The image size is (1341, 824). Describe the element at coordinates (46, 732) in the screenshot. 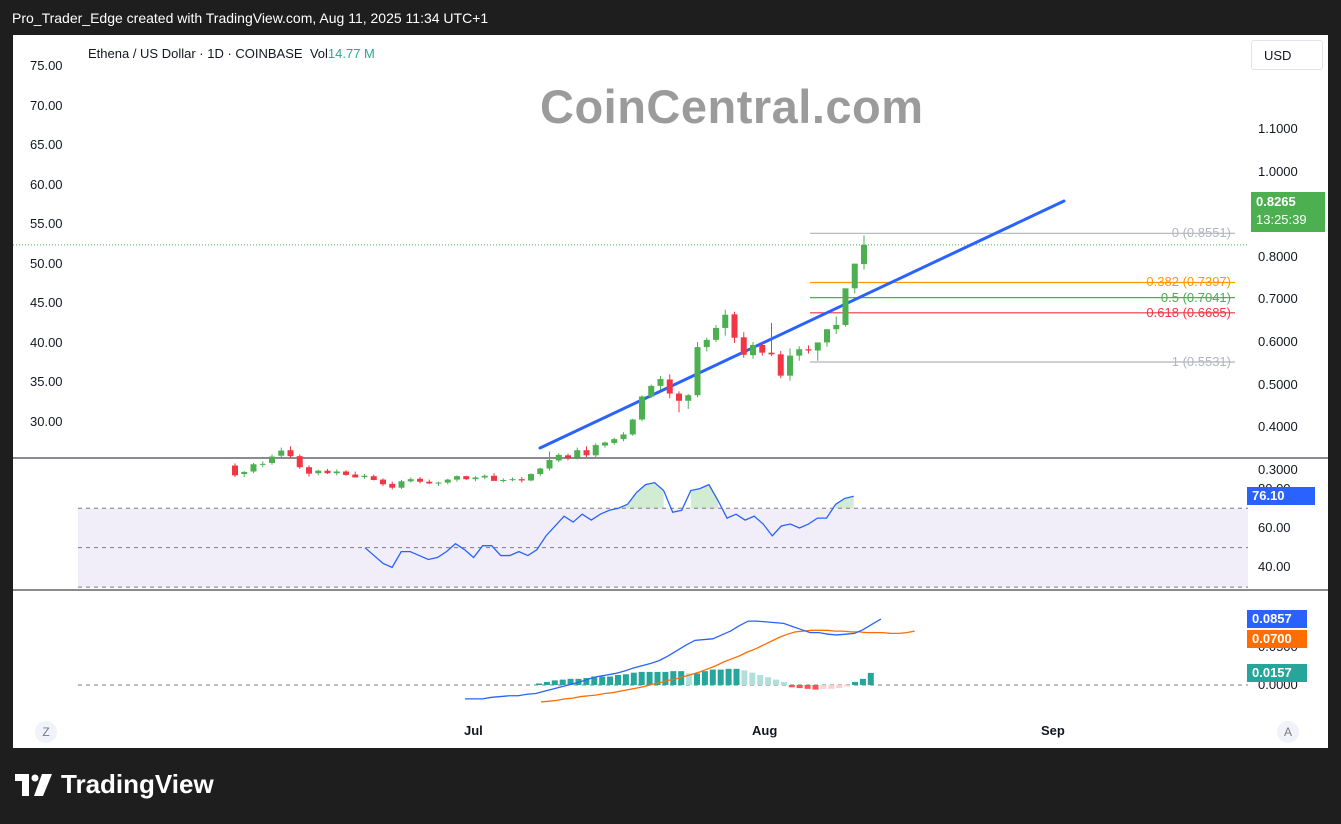

I see `auto-scale-left-button: Z` at that location.